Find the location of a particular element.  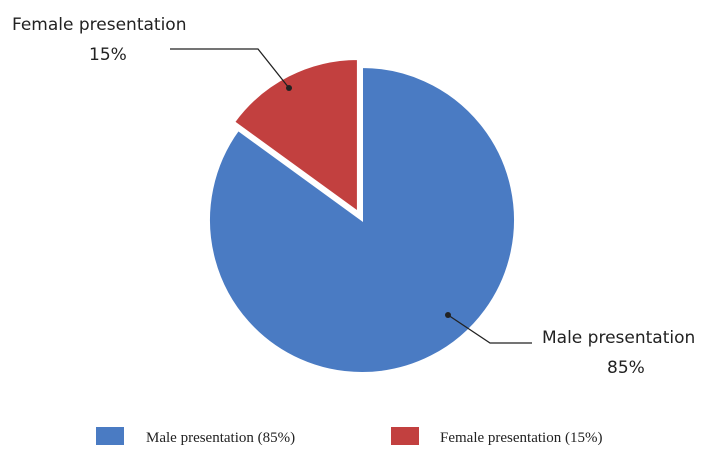

slice-label-male: Male presentation is located at coordinates (618, 338).